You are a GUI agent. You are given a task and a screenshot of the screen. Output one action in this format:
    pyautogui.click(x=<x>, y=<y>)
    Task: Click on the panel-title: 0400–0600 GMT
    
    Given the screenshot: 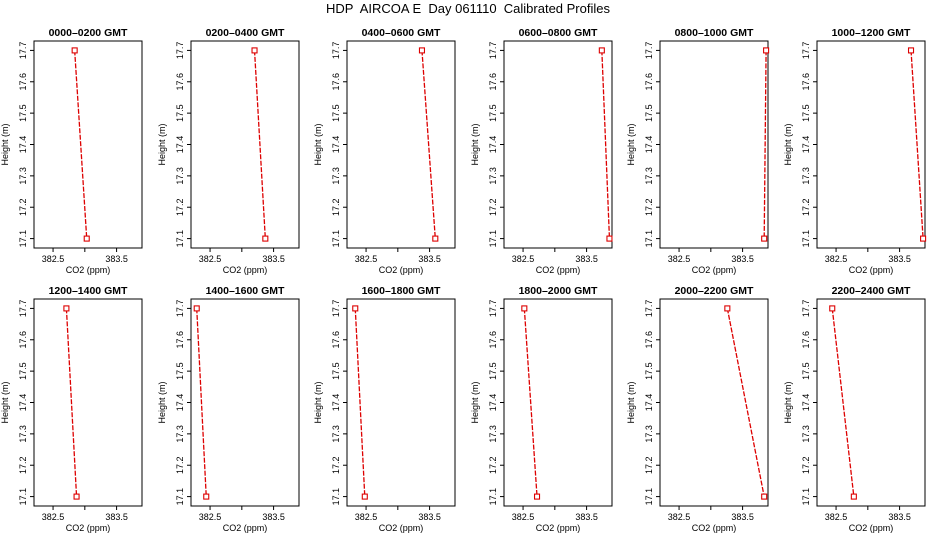 What is the action you would take?
    pyautogui.click(x=401, y=33)
    